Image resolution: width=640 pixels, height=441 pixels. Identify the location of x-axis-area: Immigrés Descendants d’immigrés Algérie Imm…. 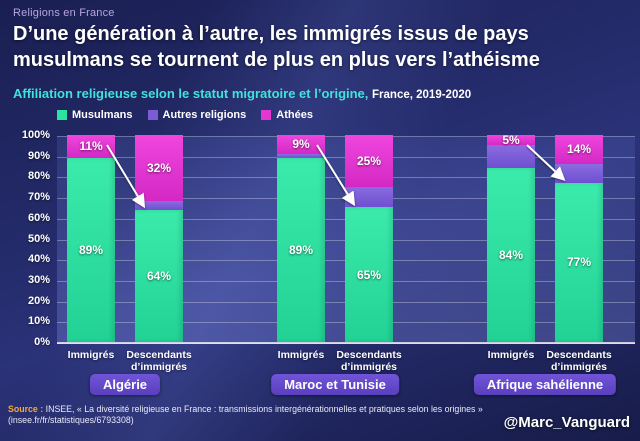
(346, 373).